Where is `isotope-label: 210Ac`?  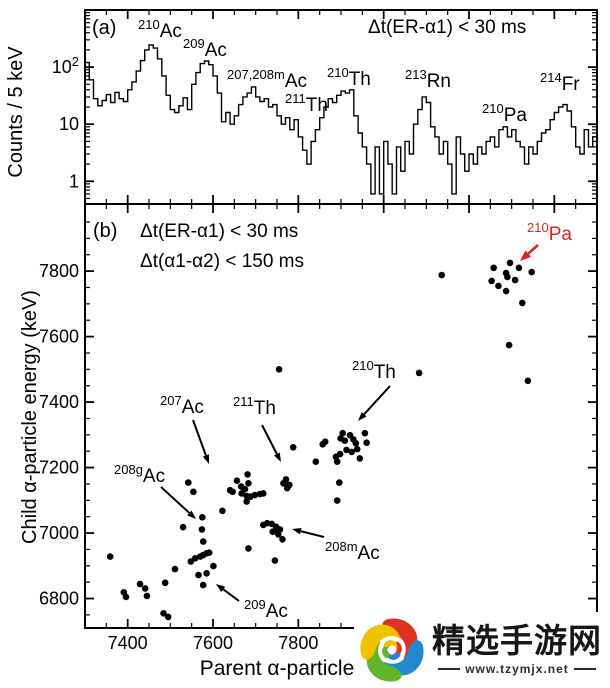 isotope-label: 210Ac is located at coordinates (160, 29).